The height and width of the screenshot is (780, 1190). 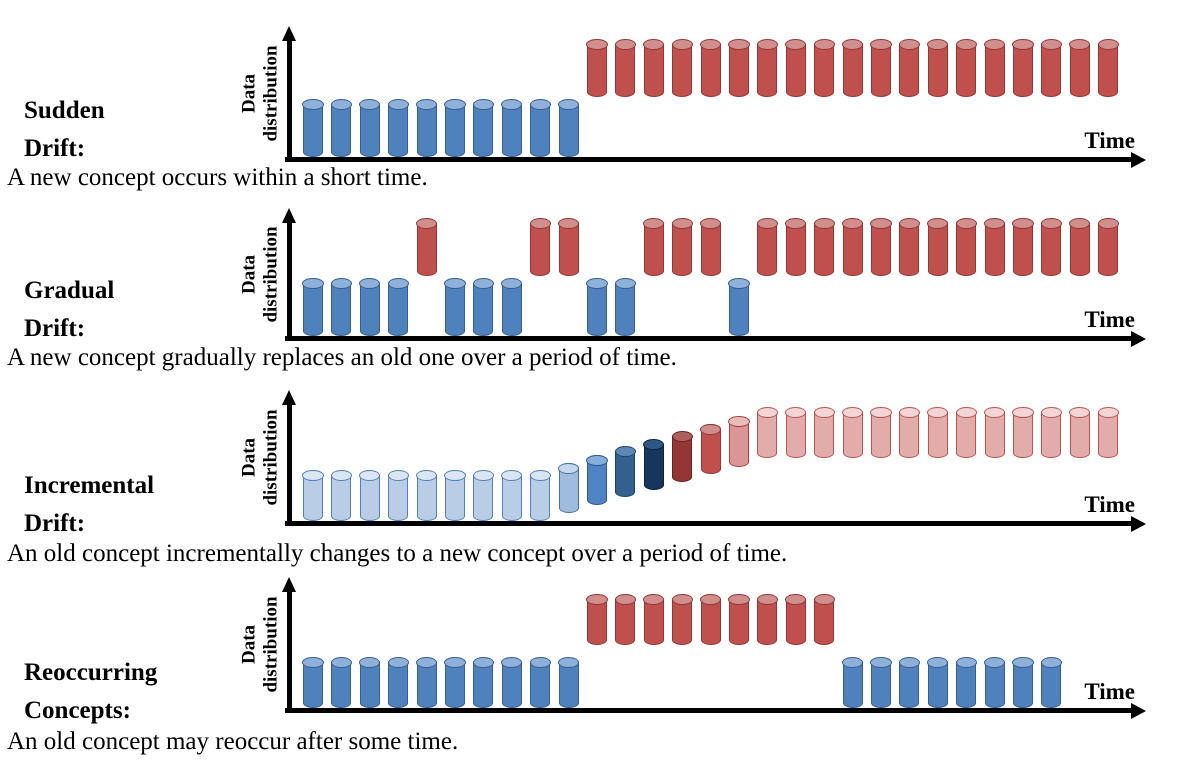 I want to click on chart-sudden-drift: Data distribution Time, so click(x=692, y=97).